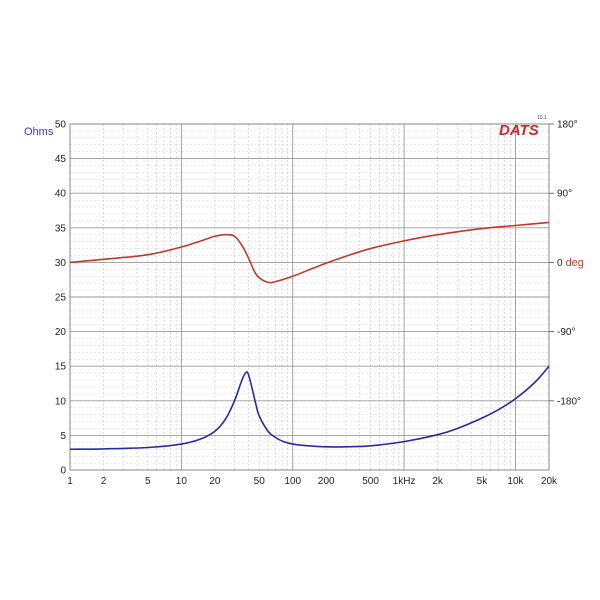 This screenshot has height=600, width=600. Describe the element at coordinates (515, 481) in the screenshot. I see `x-tick-label: 10k` at that location.